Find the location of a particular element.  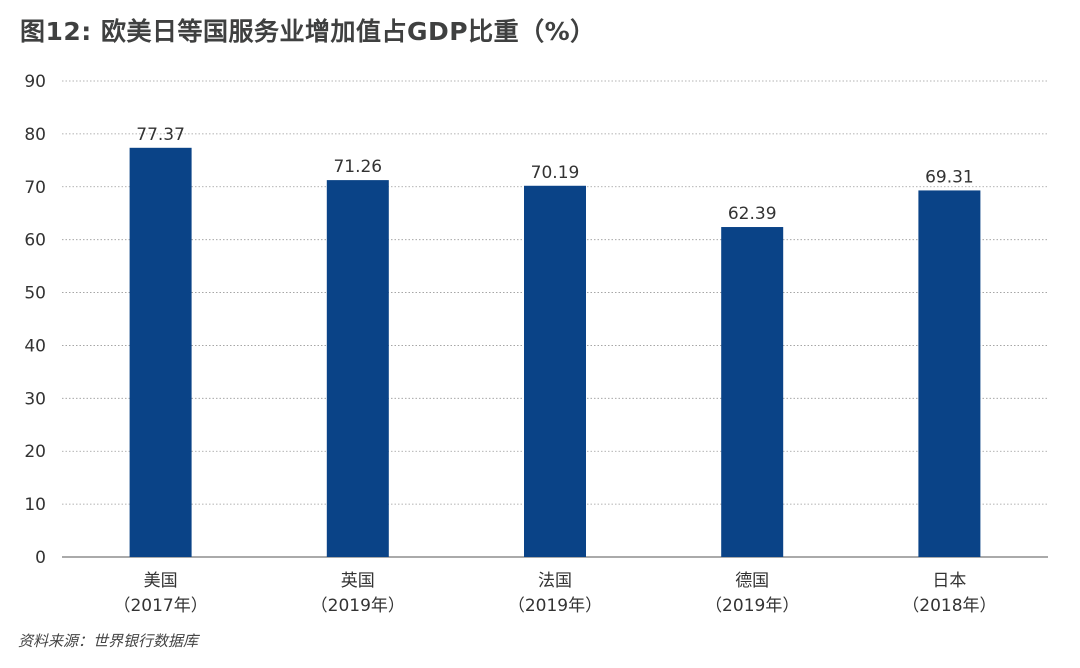

y-tick-label: 80 is located at coordinates (35, 135).